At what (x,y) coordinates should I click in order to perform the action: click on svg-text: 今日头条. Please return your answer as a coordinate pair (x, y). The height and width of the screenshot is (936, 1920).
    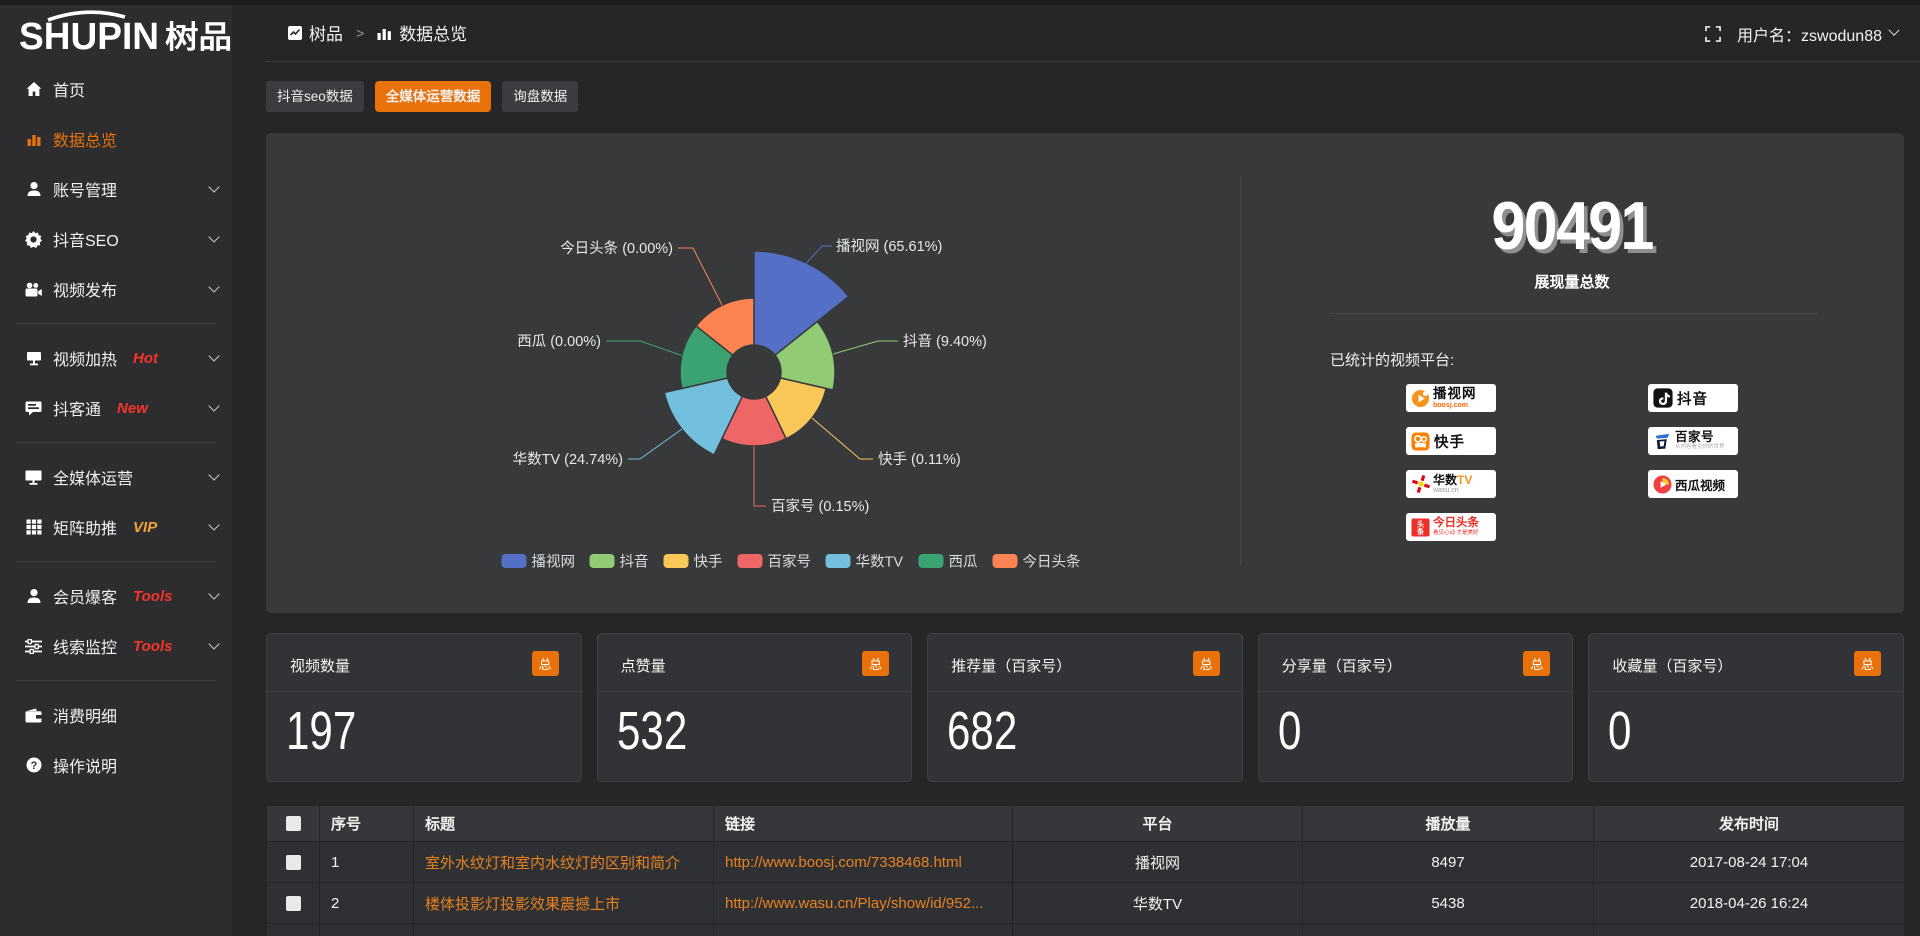
    Looking at the image, I should click on (1052, 562).